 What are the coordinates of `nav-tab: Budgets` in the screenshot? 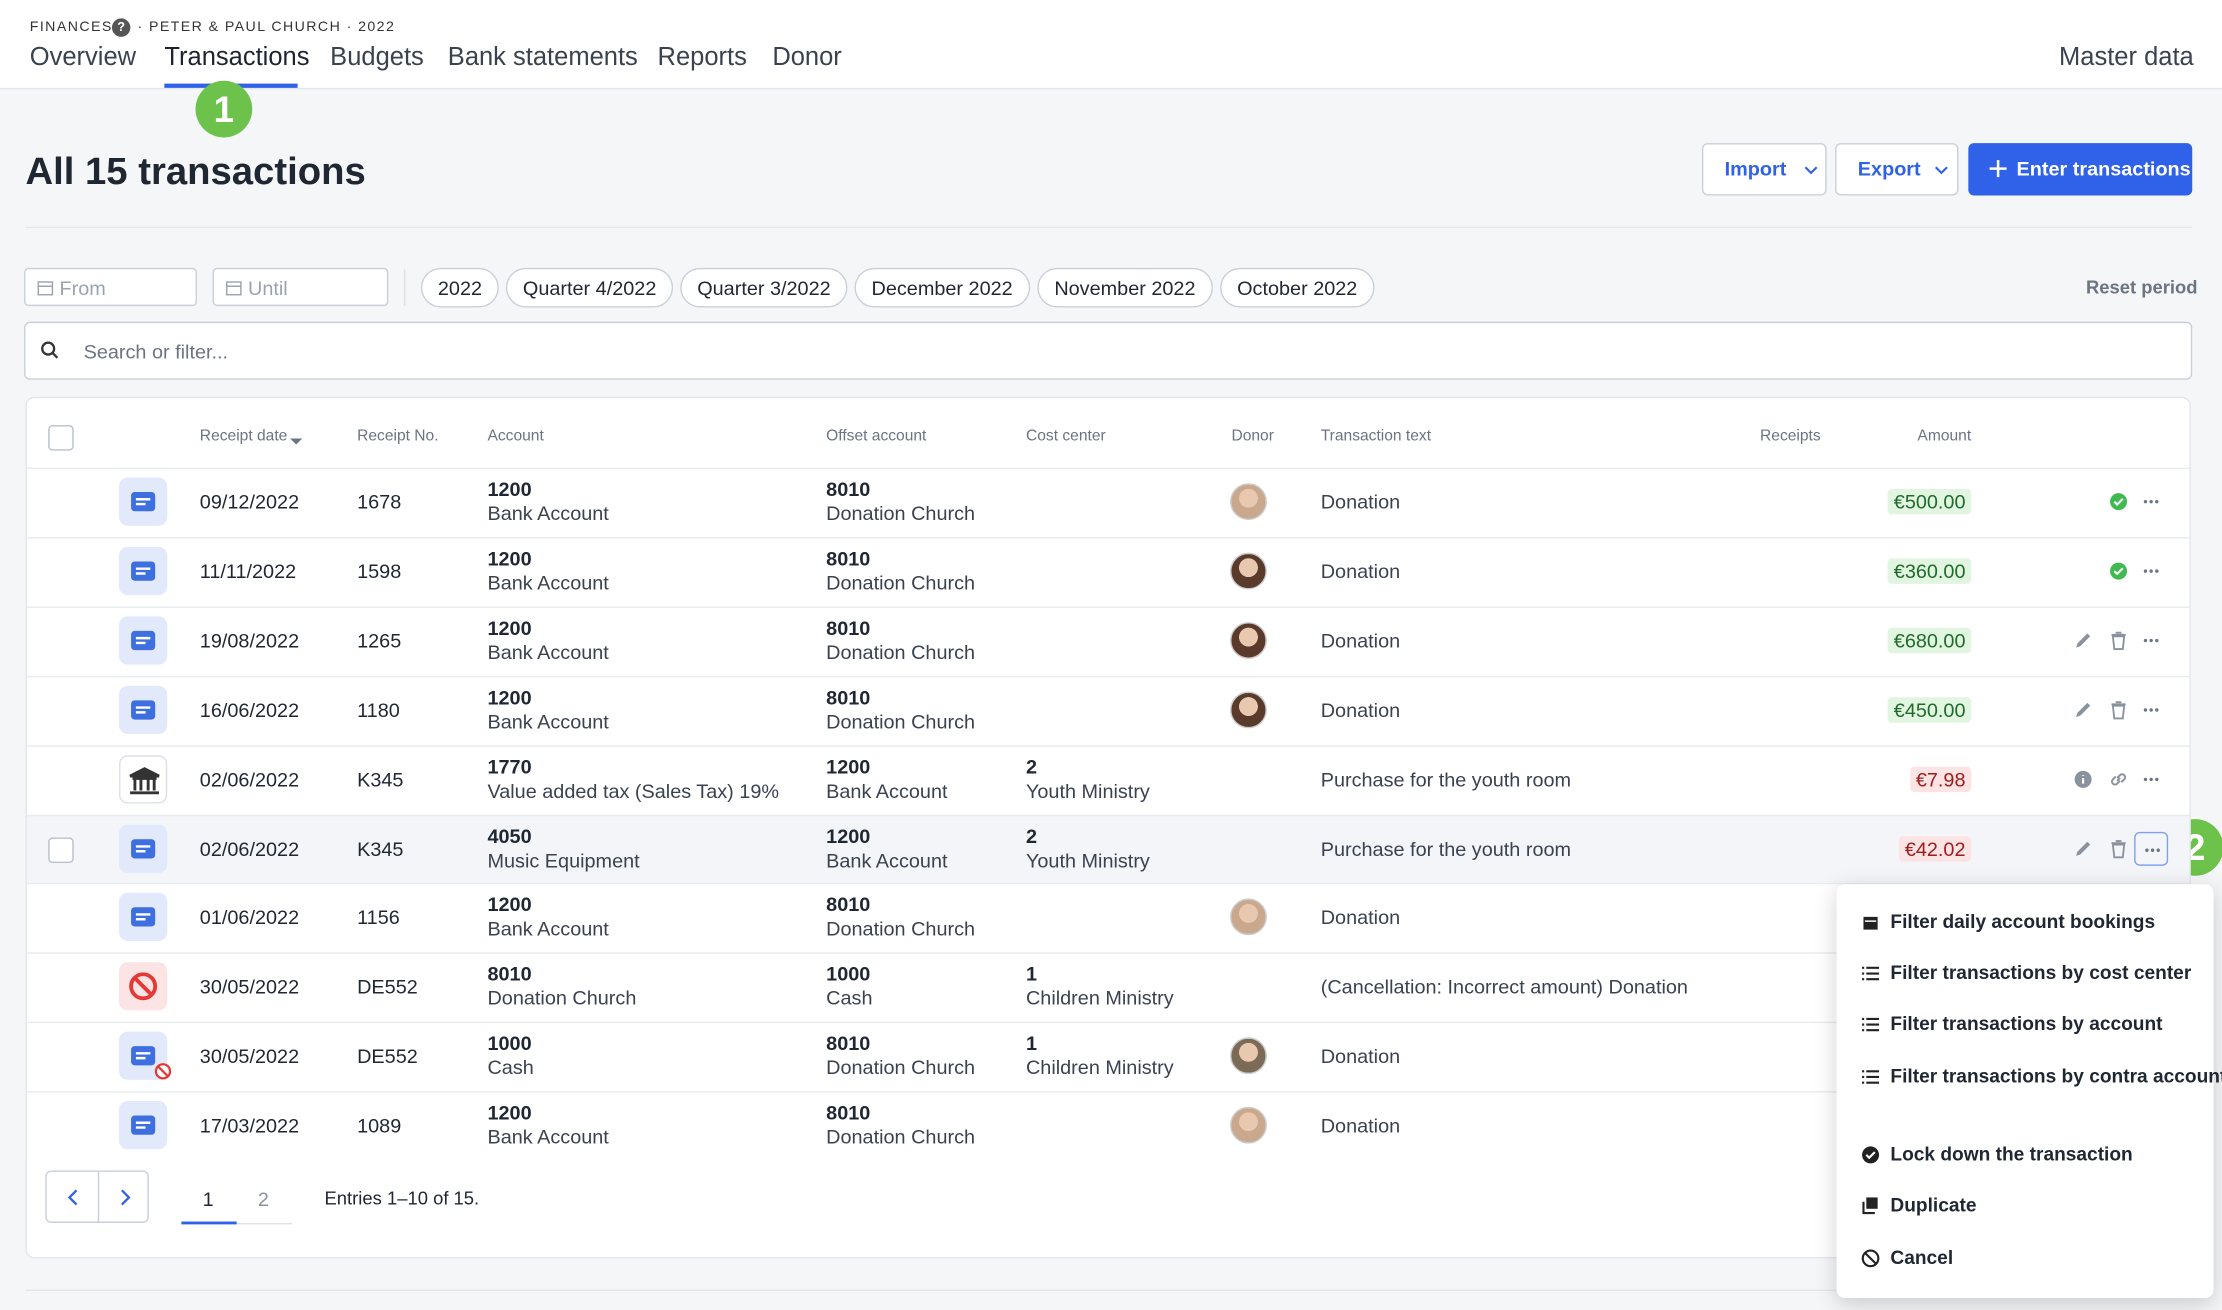 It's located at (377, 56).